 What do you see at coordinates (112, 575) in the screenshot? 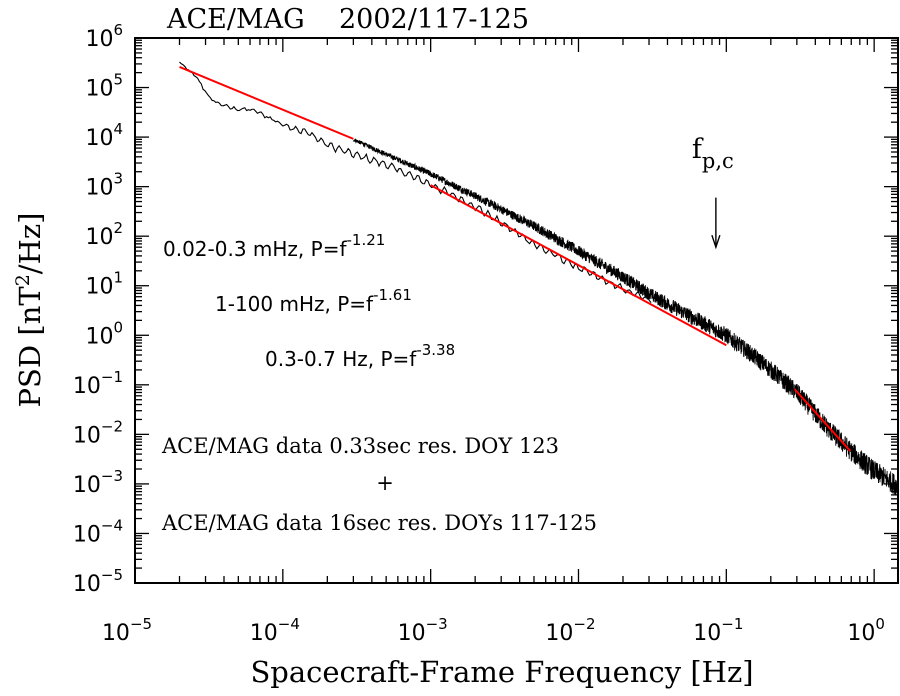
I see `y-tick-label-exp: −5` at bounding box center [112, 575].